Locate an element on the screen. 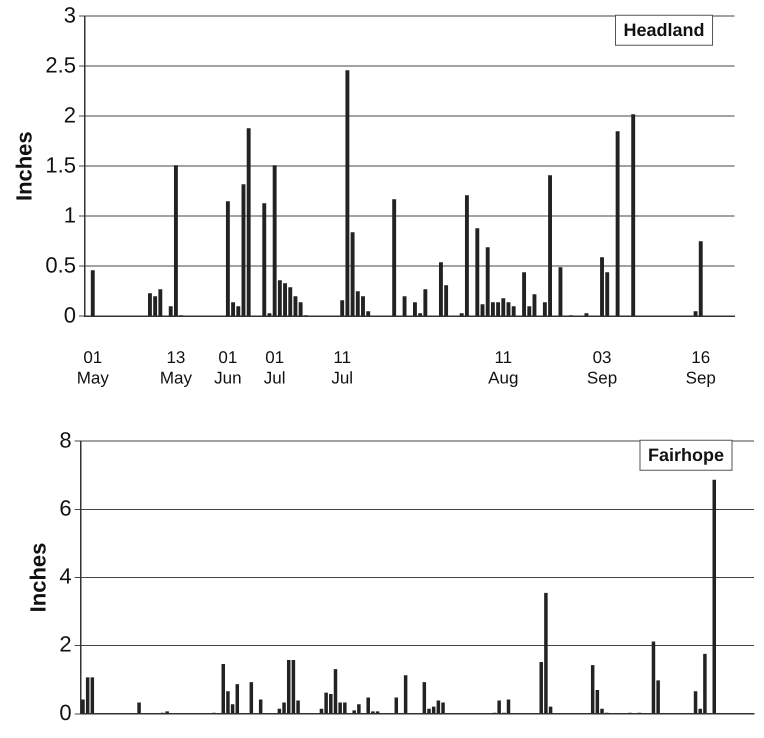 This screenshot has height=738, width=764. x-tick-label: 01 May is located at coordinates (93, 368).